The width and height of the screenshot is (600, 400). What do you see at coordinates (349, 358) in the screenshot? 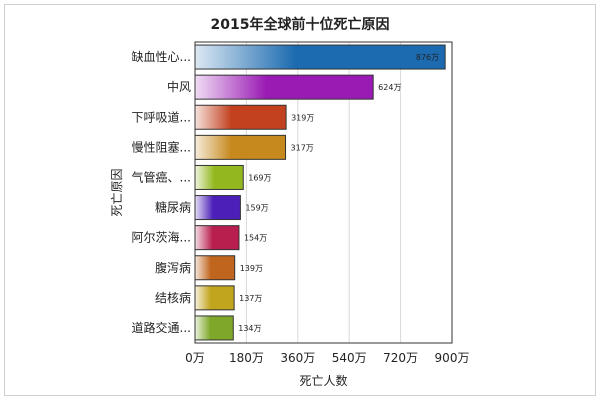
I see `x-tick-label: 540万` at bounding box center [349, 358].